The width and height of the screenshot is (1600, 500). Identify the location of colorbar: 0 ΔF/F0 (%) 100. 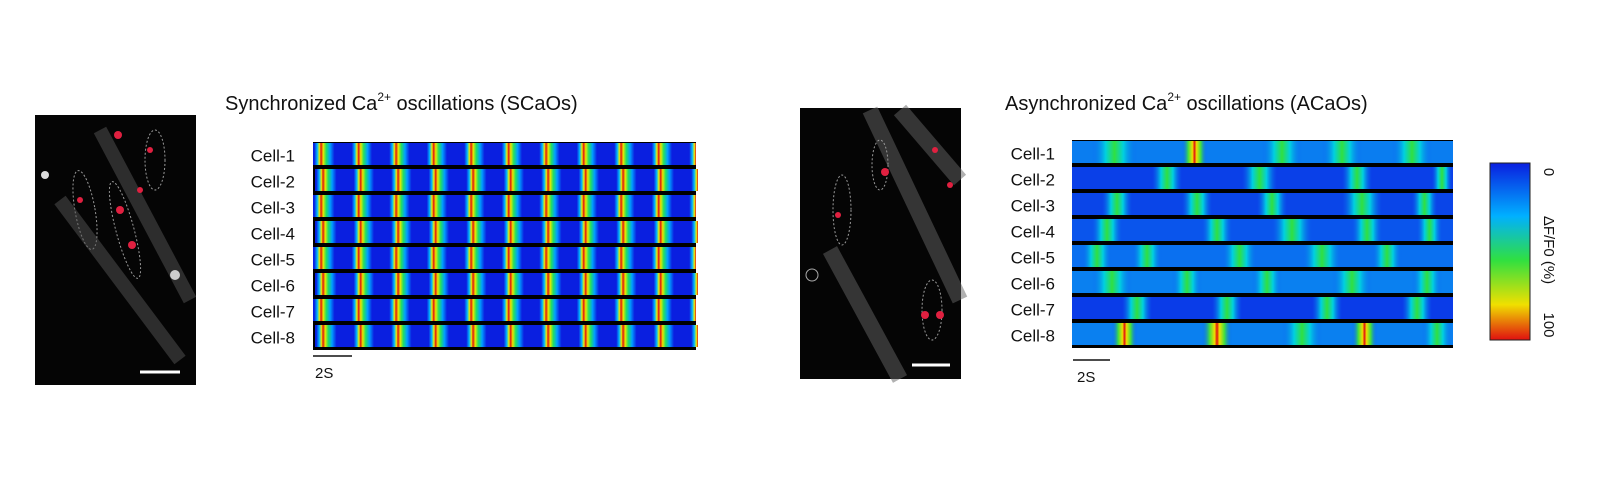
(1523, 251).